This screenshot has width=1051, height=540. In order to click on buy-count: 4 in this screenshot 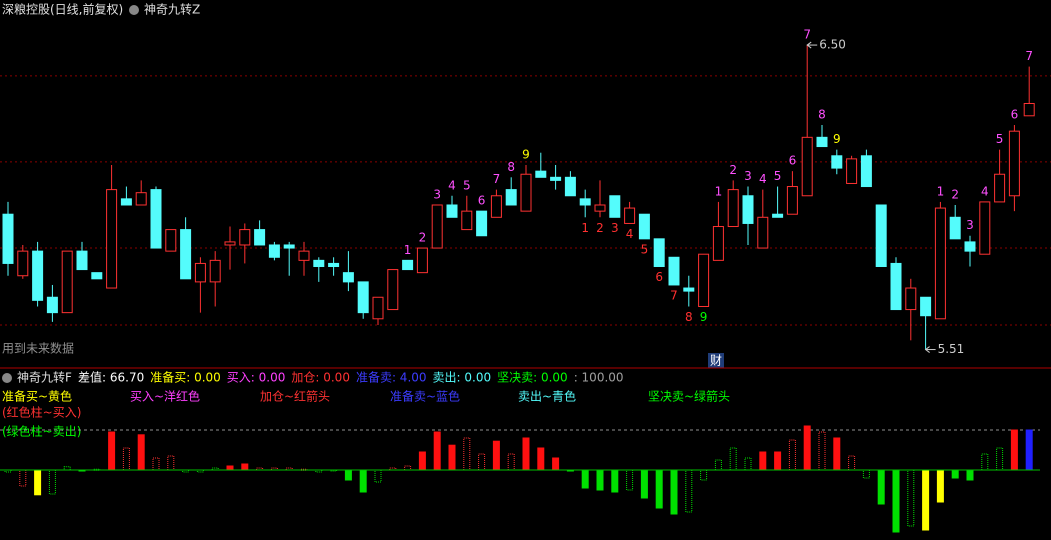, I will do `click(630, 234)`.